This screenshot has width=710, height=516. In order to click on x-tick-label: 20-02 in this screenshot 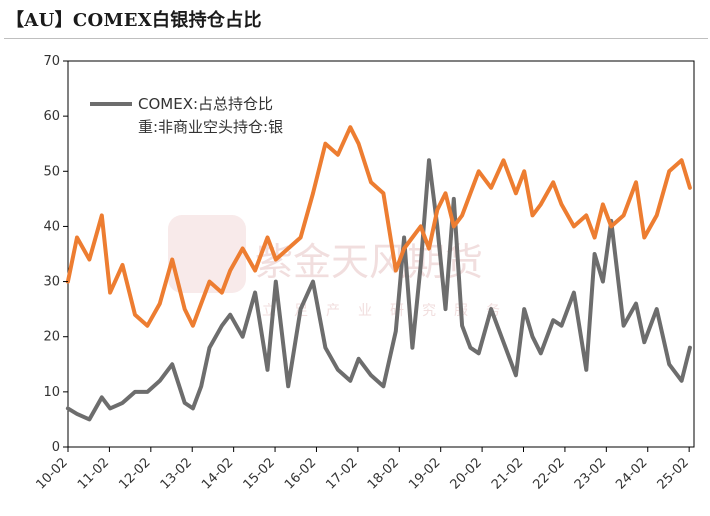, I will do `click(466, 473)`.